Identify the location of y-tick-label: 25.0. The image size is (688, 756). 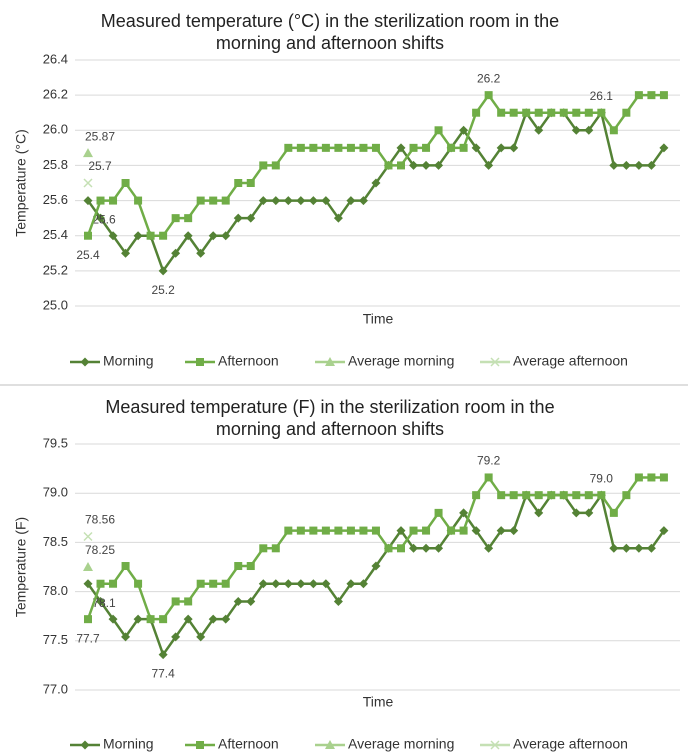
(55, 304).